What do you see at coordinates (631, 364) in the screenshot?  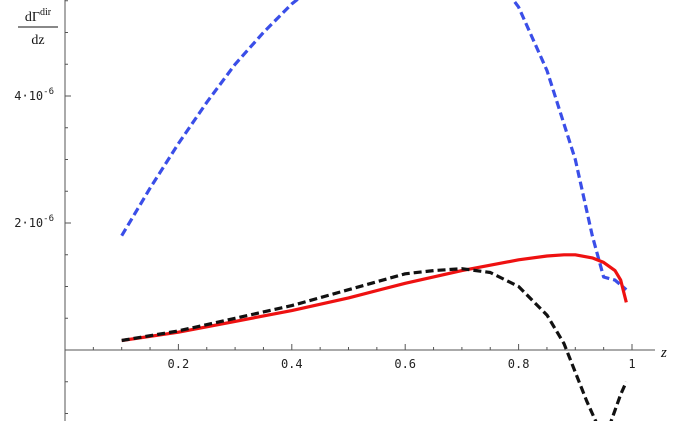 I see `x-tick-label: 1` at bounding box center [631, 364].